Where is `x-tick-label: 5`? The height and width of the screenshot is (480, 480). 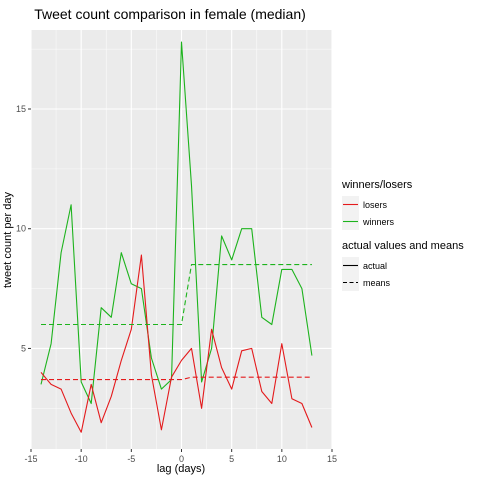 x-tick-label: 5 is located at coordinates (231, 459).